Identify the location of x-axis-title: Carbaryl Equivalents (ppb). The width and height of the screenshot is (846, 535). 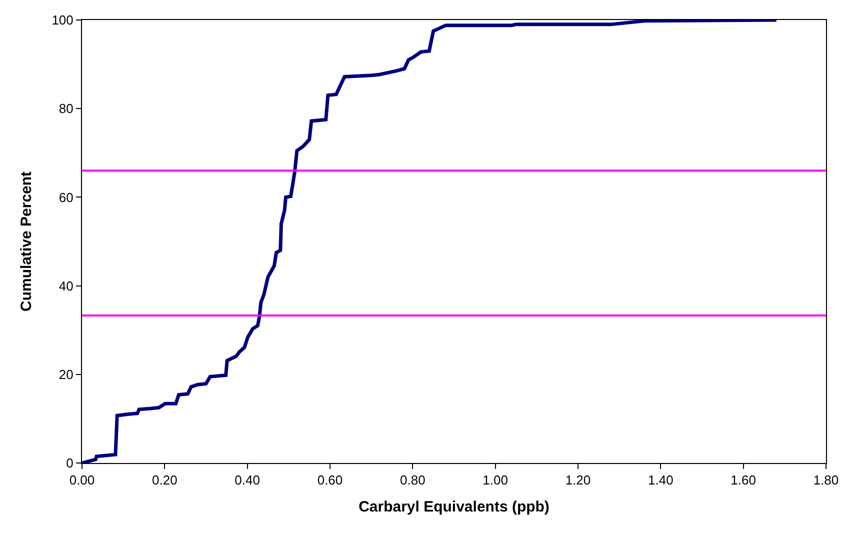
(454, 507).